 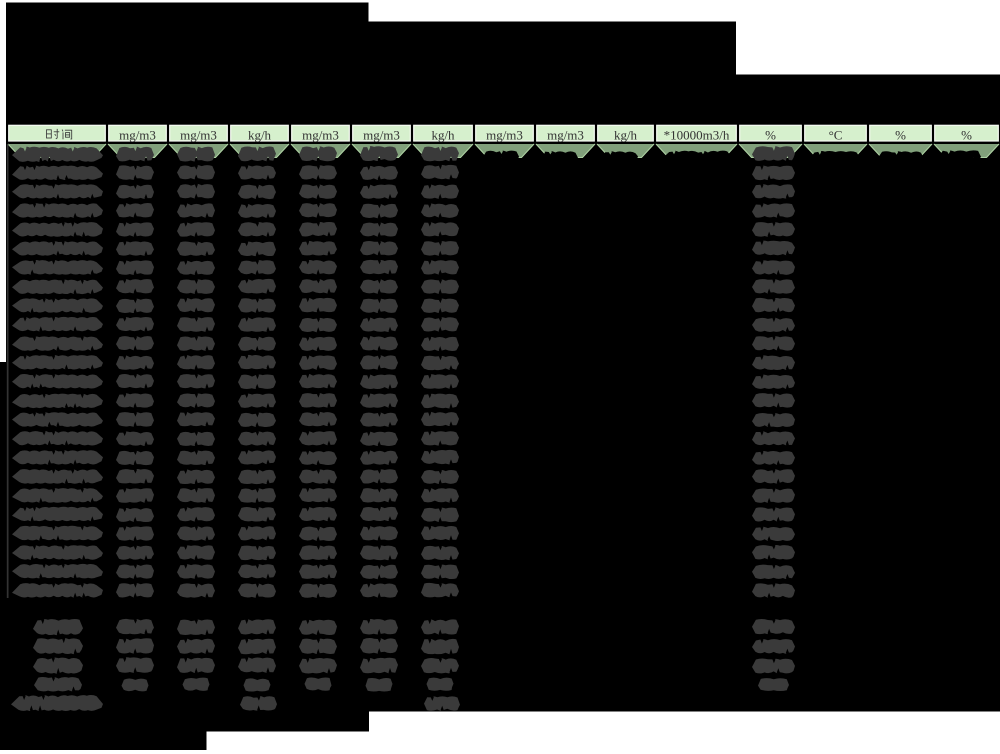 What do you see at coordinates (697, 135) in the screenshot?
I see `svg-text: *10000m3/h` at bounding box center [697, 135].